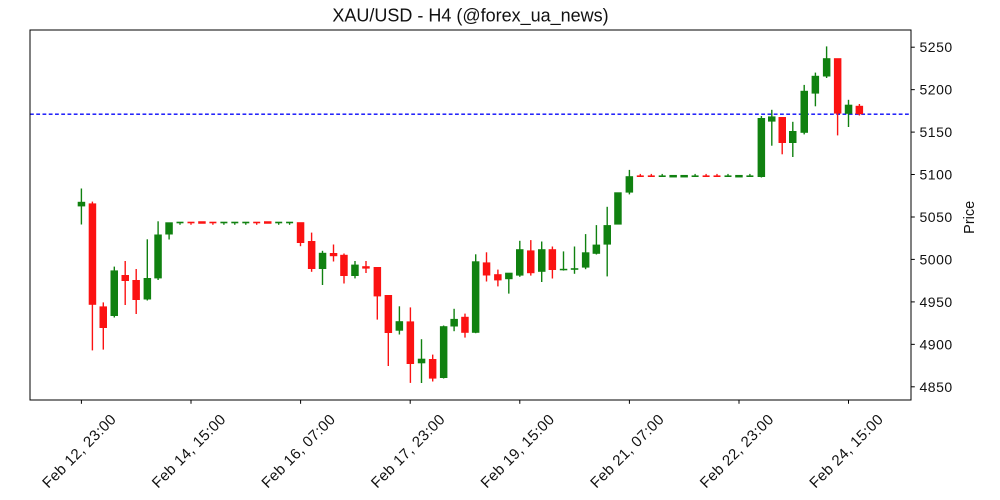 This screenshot has height=500, width=1000. Describe the element at coordinates (936, 344) in the screenshot. I see `svg-text: 4900` at that location.